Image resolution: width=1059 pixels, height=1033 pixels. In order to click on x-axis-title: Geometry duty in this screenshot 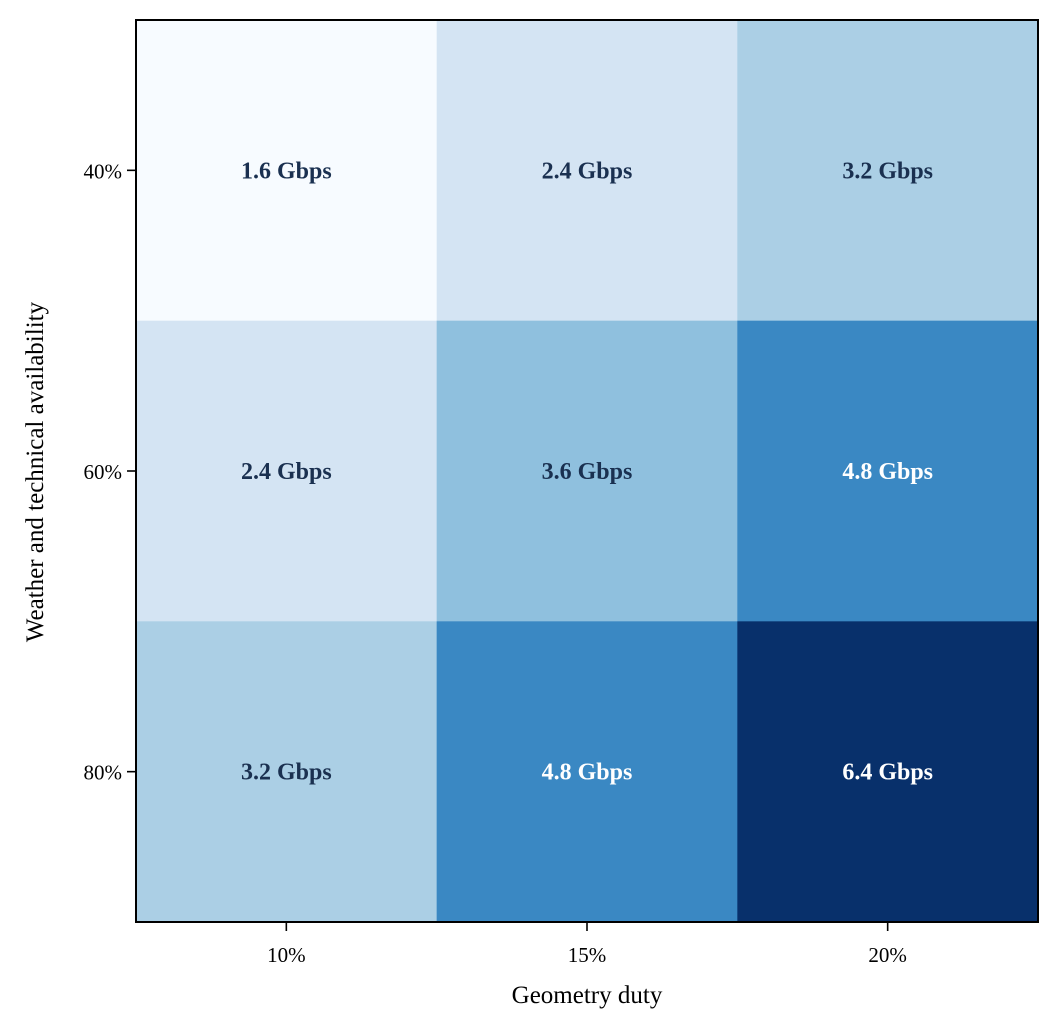, I will do `click(587, 995)`.